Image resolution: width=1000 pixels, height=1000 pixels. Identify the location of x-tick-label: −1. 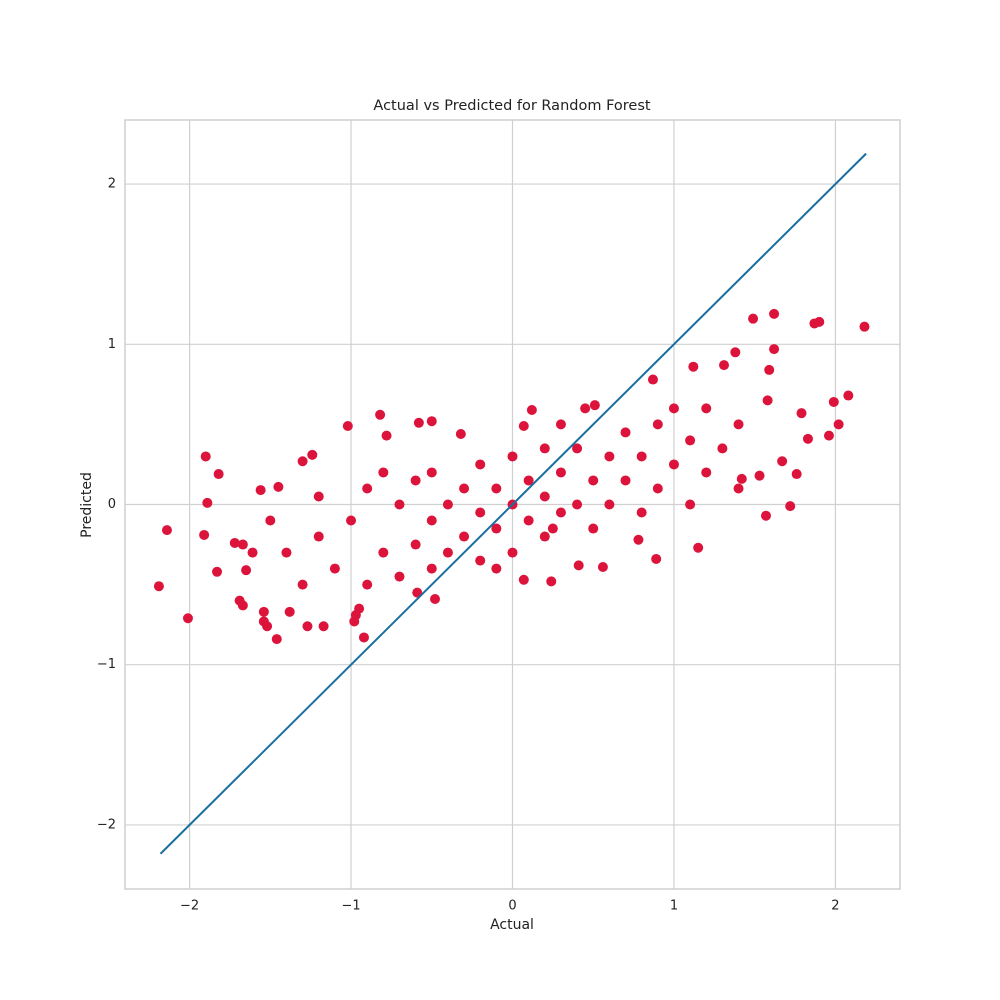
(350, 906).